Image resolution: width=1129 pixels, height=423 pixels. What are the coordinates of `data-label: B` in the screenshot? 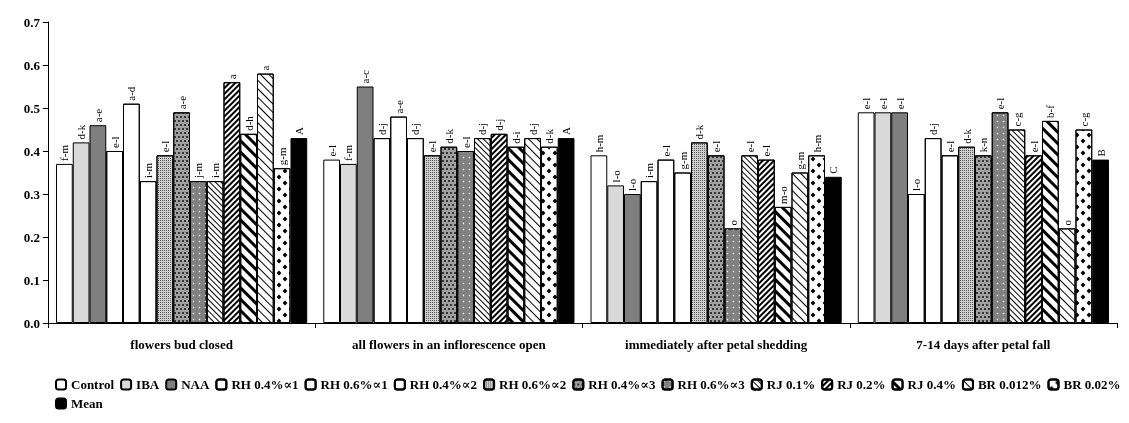 It's located at (1100, 153).